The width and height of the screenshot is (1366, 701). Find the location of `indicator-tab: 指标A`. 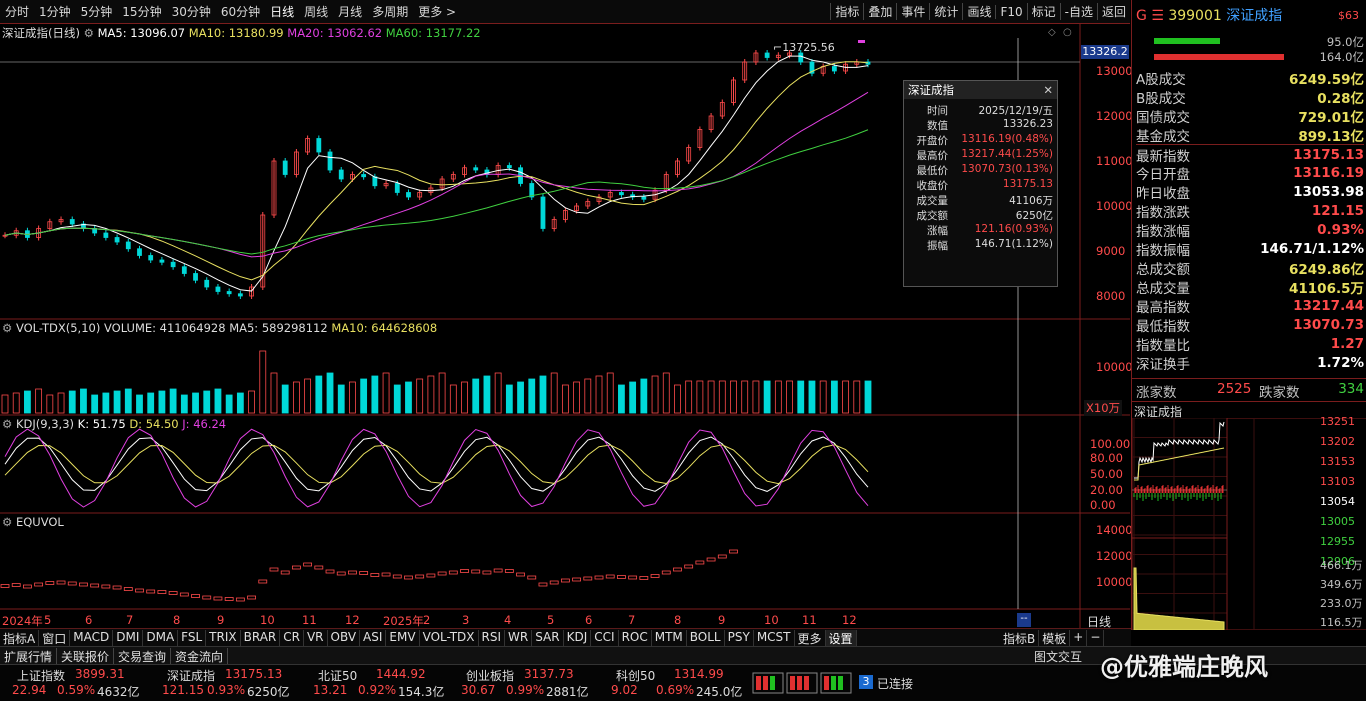

indicator-tab: 指标A is located at coordinates (20, 638).